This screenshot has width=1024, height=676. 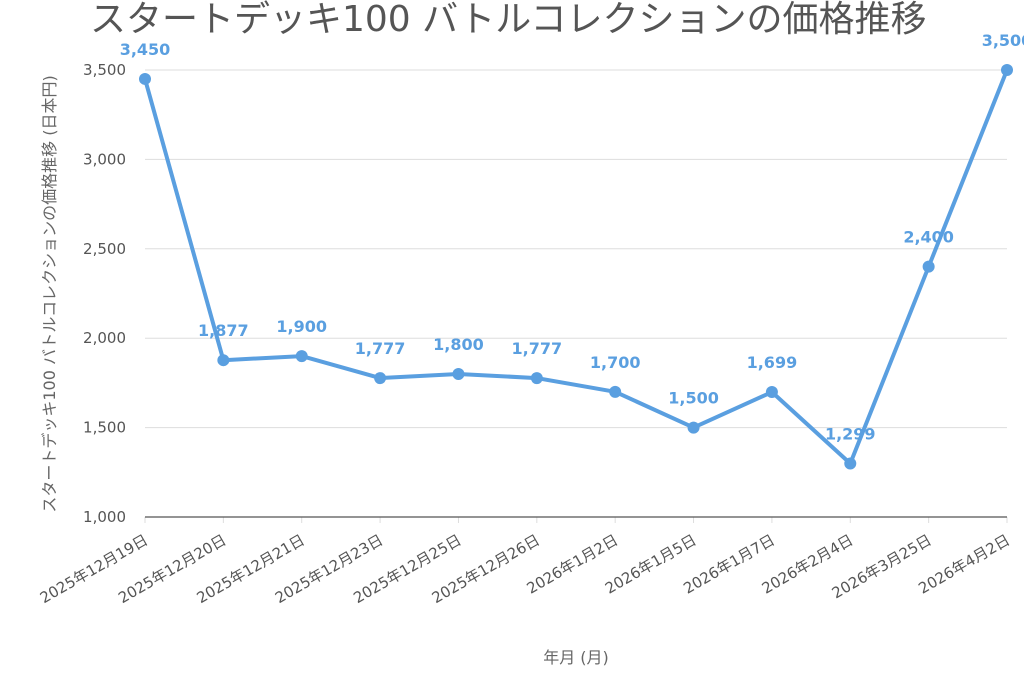 I want to click on x-axis-title: 年月 (月), so click(x=576, y=657).